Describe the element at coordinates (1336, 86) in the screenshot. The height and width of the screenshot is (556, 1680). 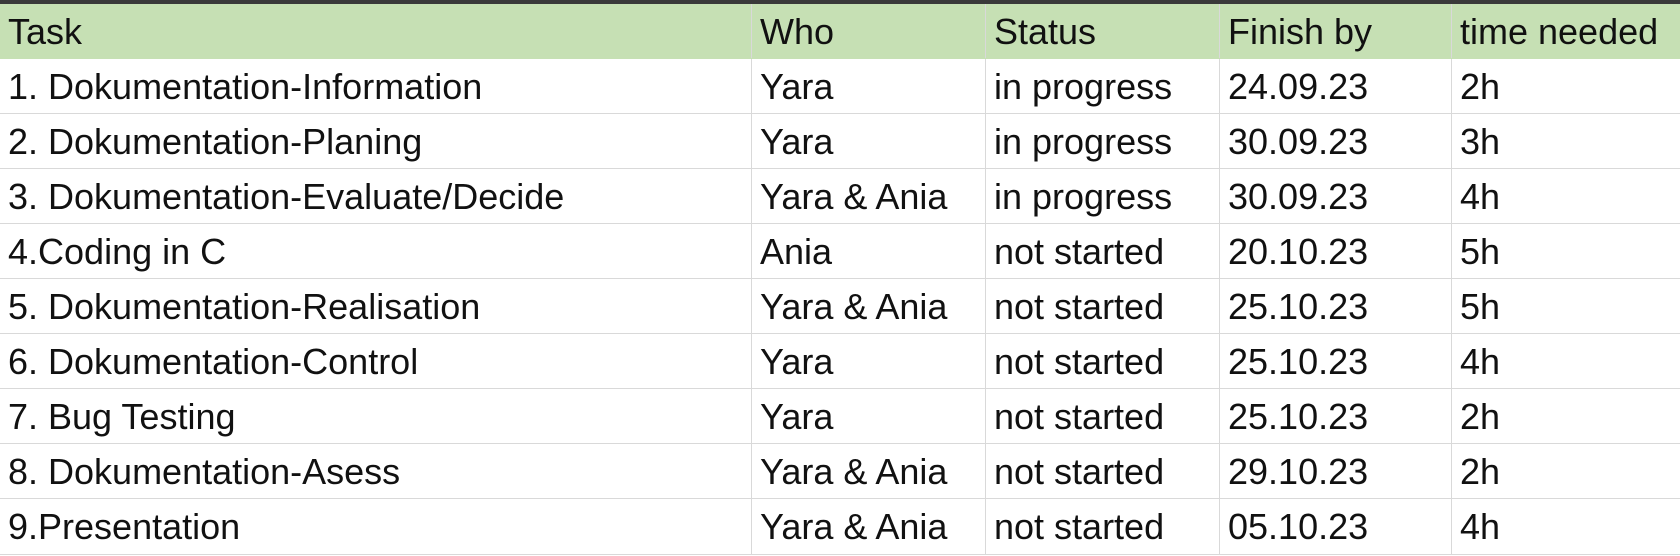
I see `finish-by-cell: 24.09.23` at that location.